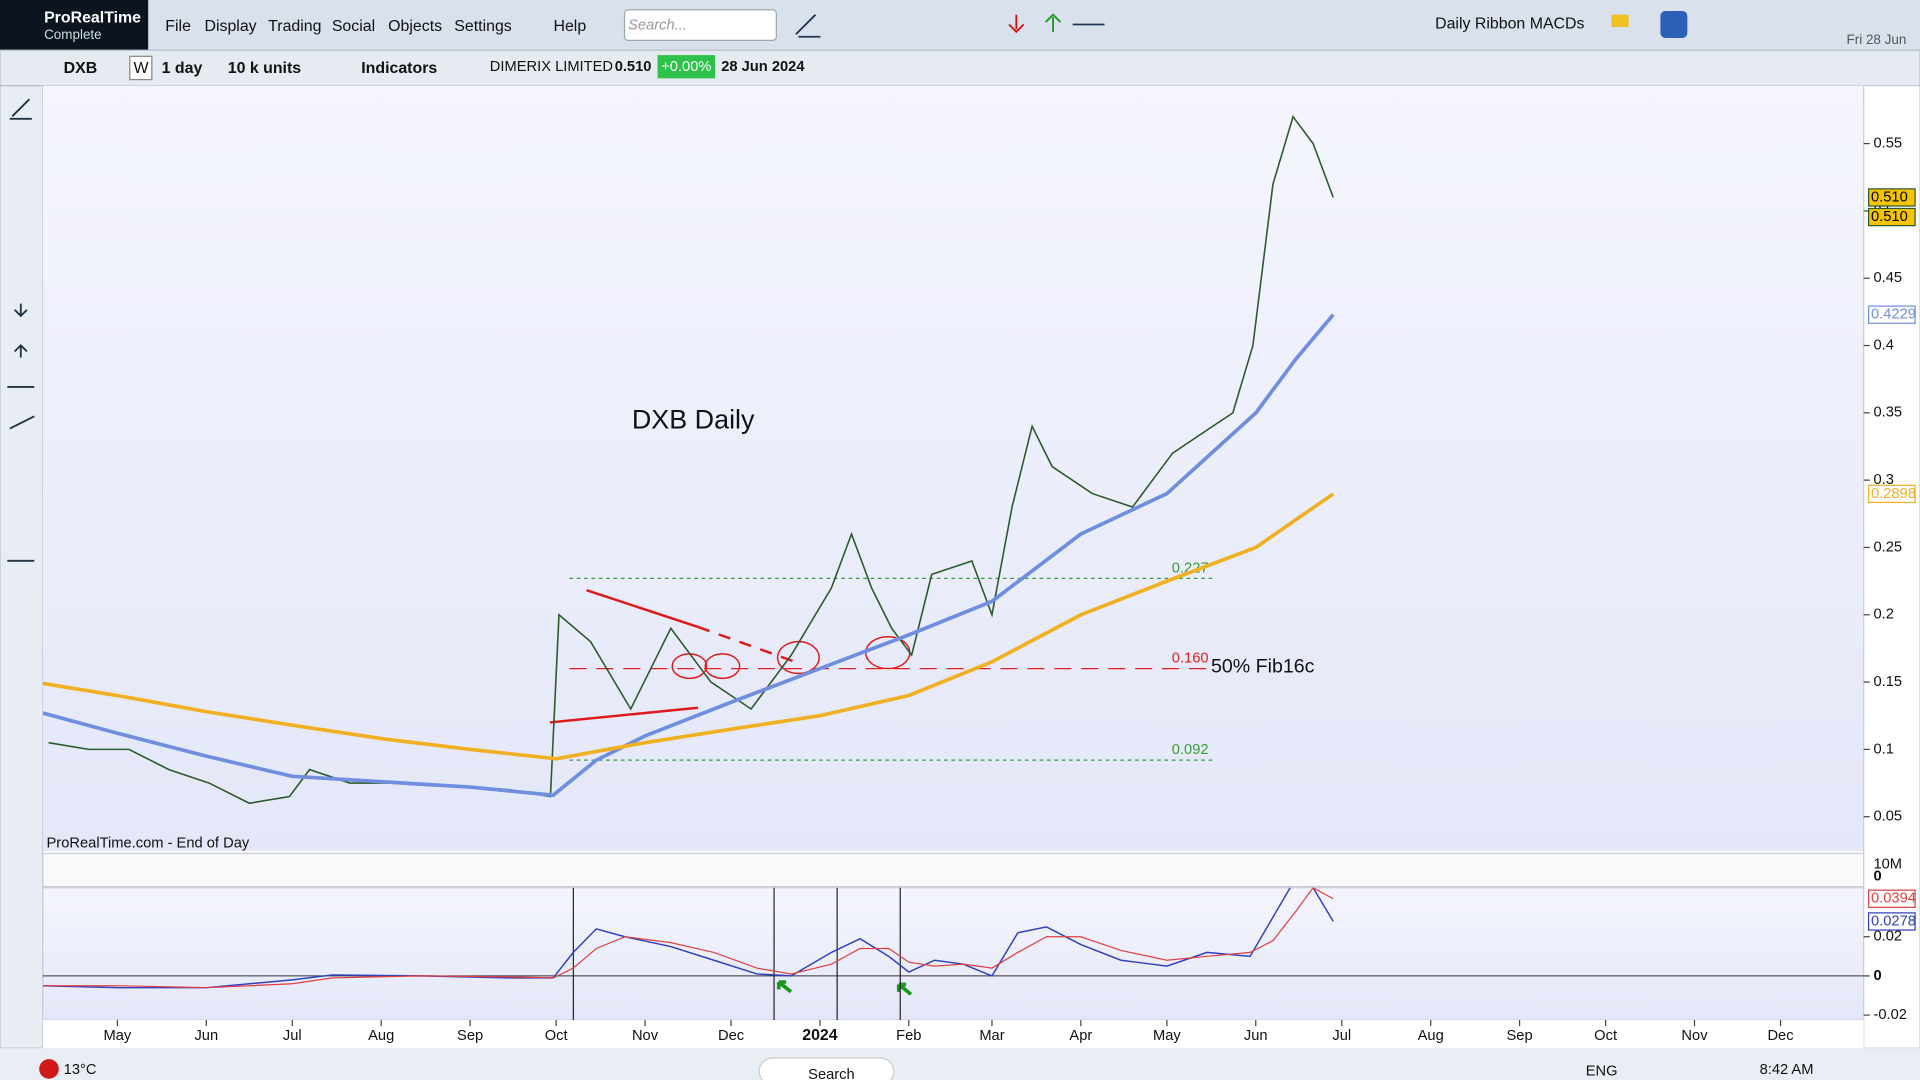  I want to click on y-tick-label: 0.45, so click(1887, 278).